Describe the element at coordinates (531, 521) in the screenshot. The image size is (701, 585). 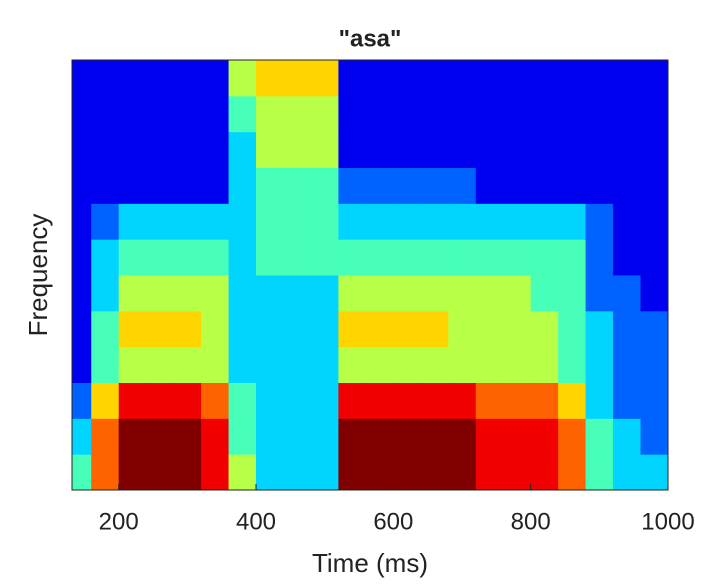
I see `x-tick-label: 800` at that location.